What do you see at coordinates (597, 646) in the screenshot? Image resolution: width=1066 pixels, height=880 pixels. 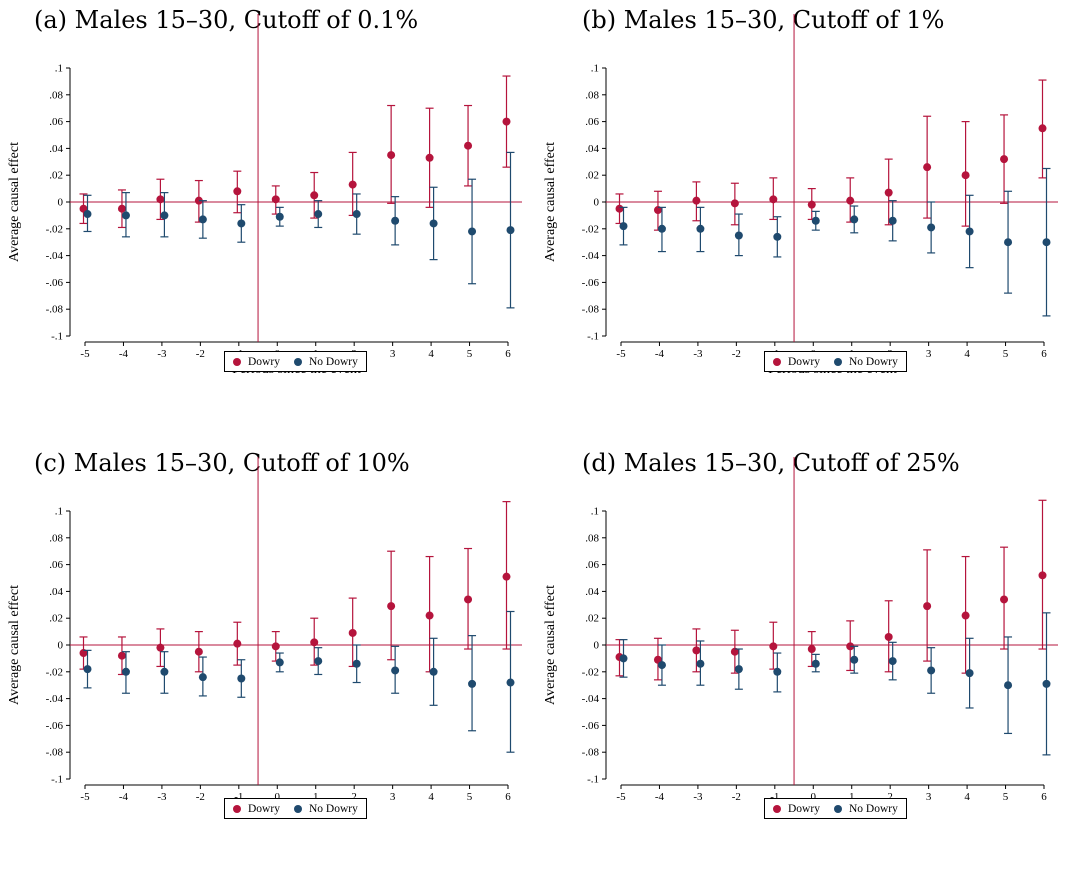 I see `y-tick-label: 0` at bounding box center [597, 646].